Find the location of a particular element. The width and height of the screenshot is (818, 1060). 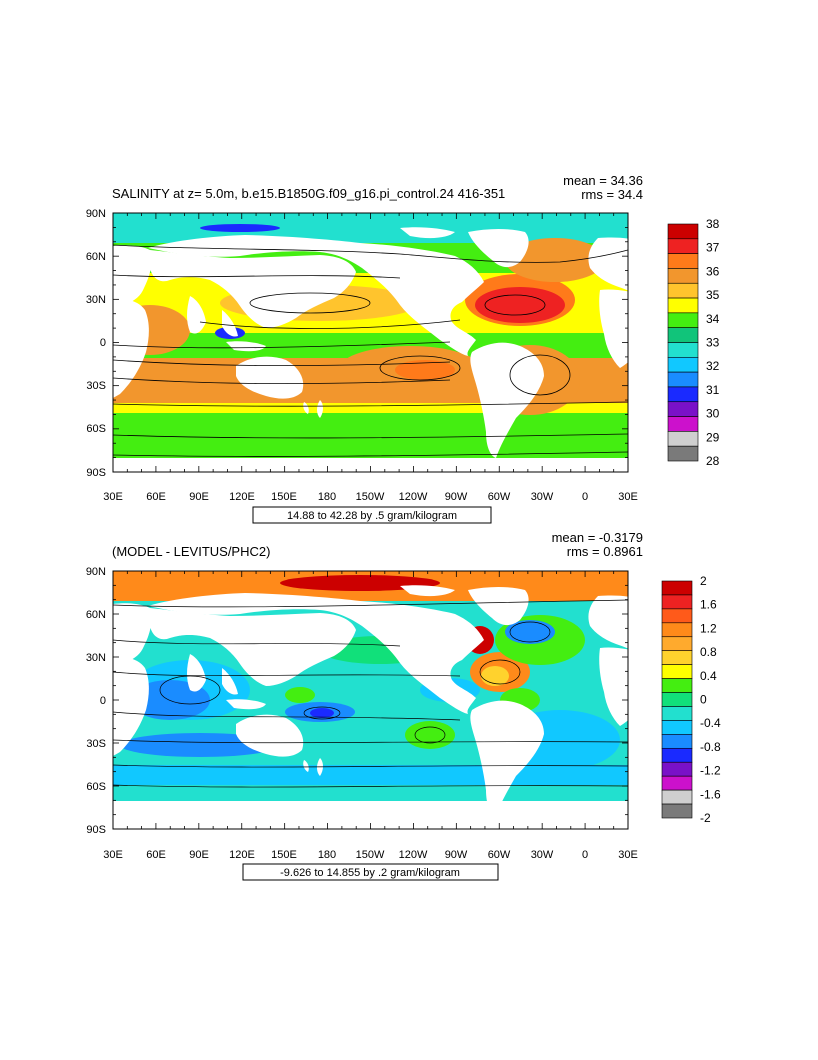

top-lon-label: 120W is located at coordinates (413, 497).